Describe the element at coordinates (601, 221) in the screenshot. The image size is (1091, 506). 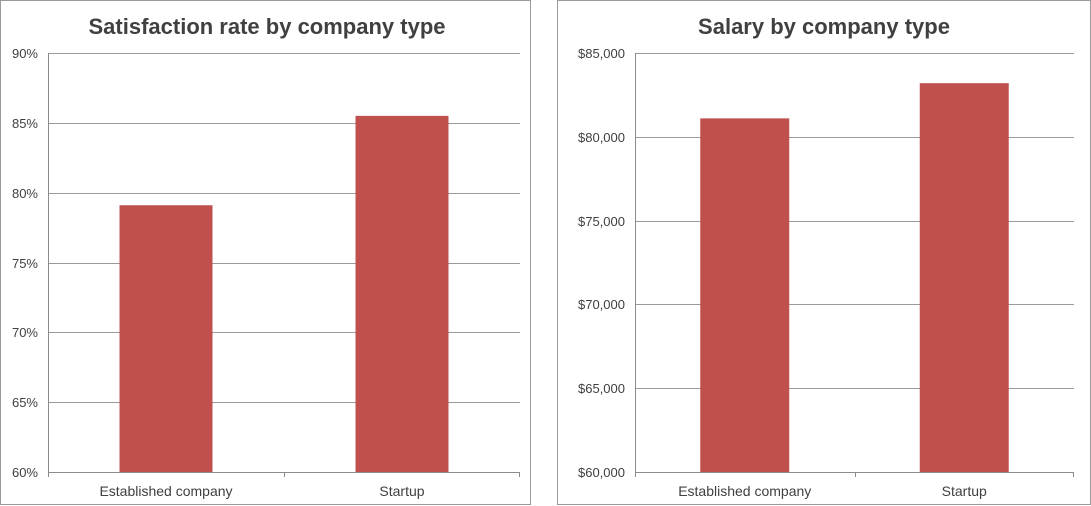
I see `y-tick-label: $75,000` at that location.